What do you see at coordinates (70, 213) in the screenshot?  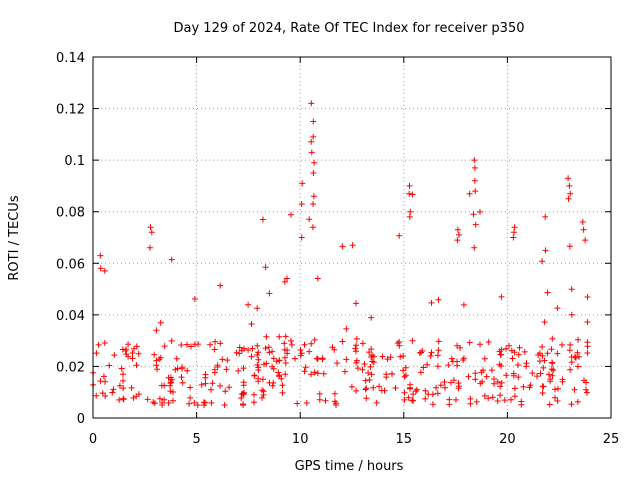 I see `y-tick-label: 0.08` at bounding box center [70, 213].